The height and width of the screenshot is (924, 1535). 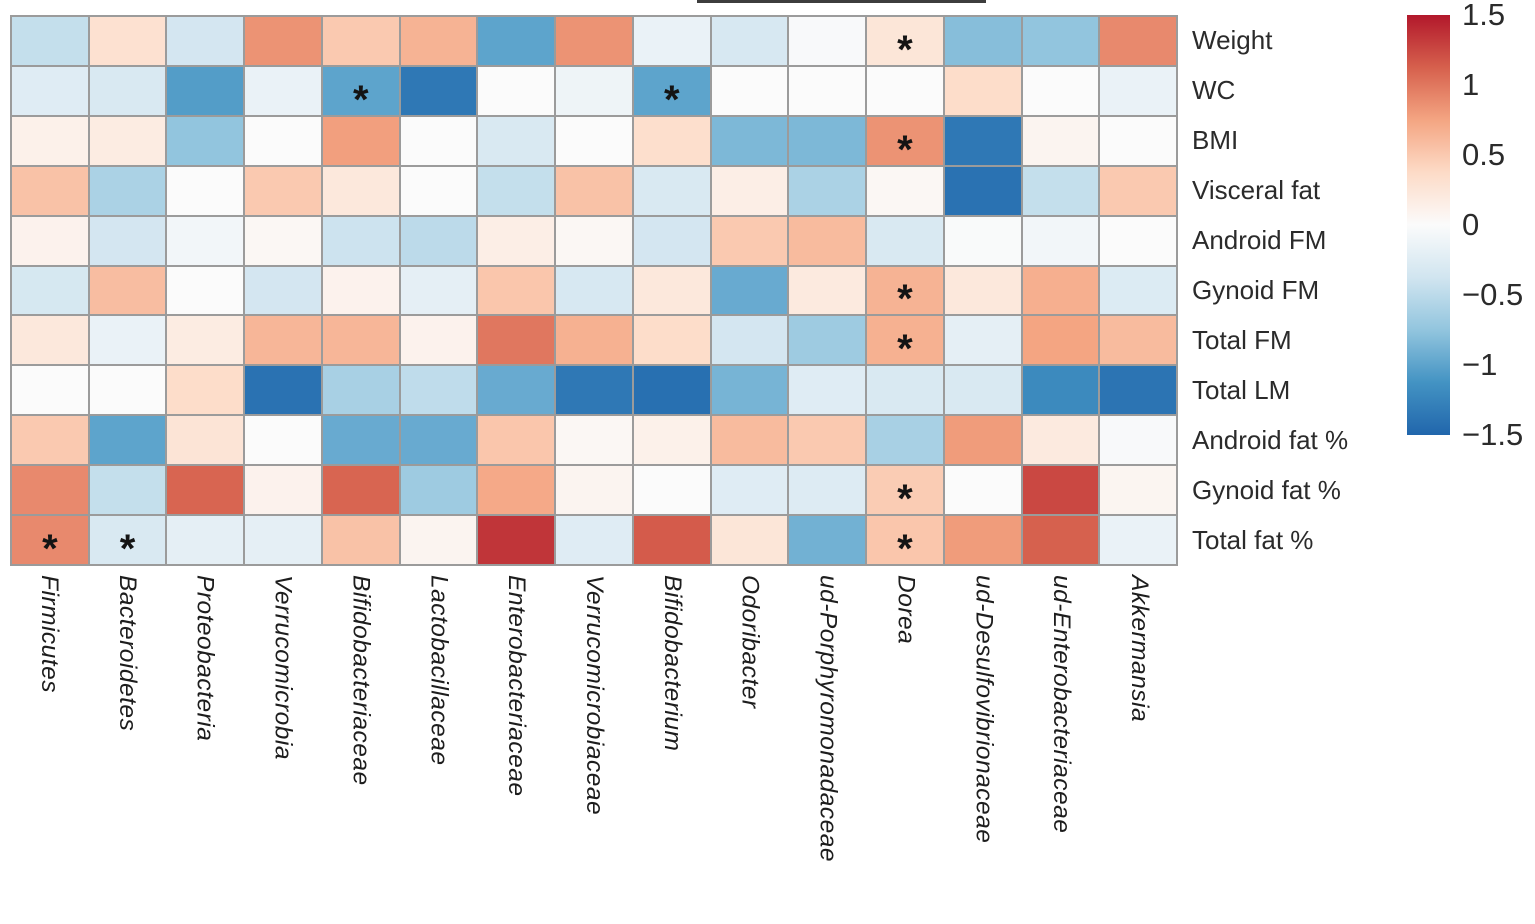 What do you see at coordinates (1259, 239) in the screenshot?
I see `row-label: Android FM` at bounding box center [1259, 239].